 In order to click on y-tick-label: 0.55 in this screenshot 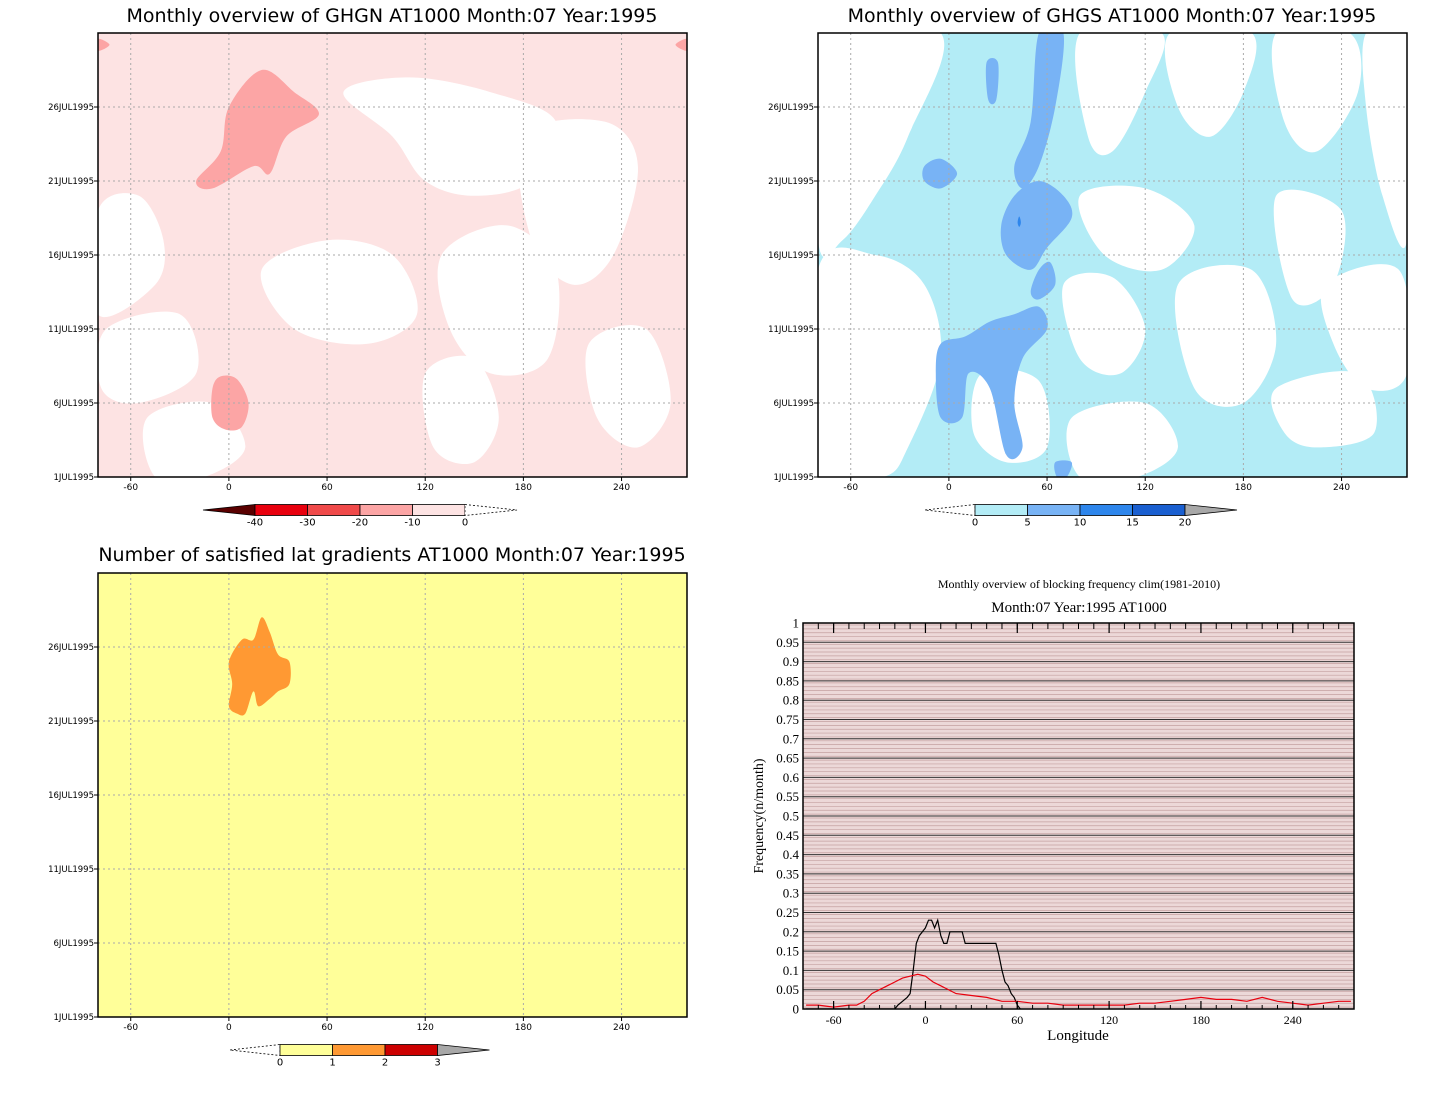, I will do `click(787, 796)`.